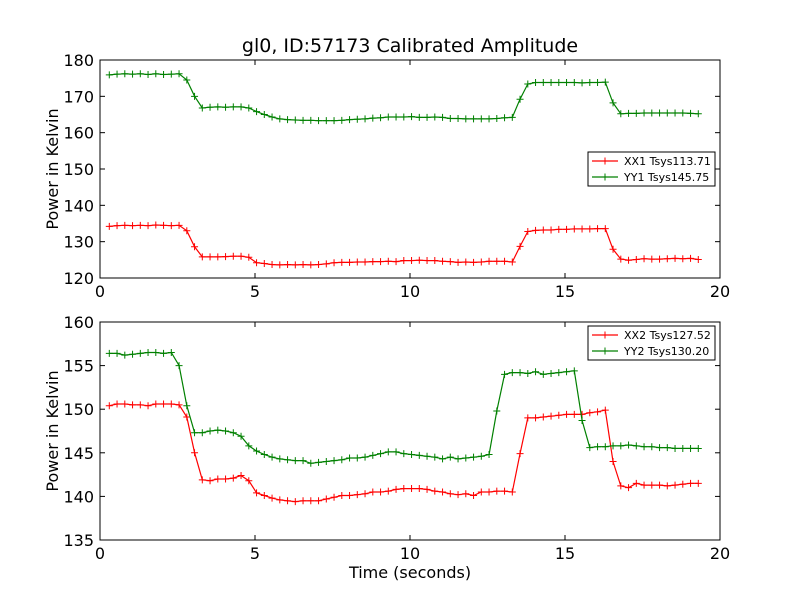 This screenshot has width=800, height=600. Describe the element at coordinates (410, 46) in the screenshot. I see `chart-title: gl0, ID:57173 Calibrated Amplitude` at that location.